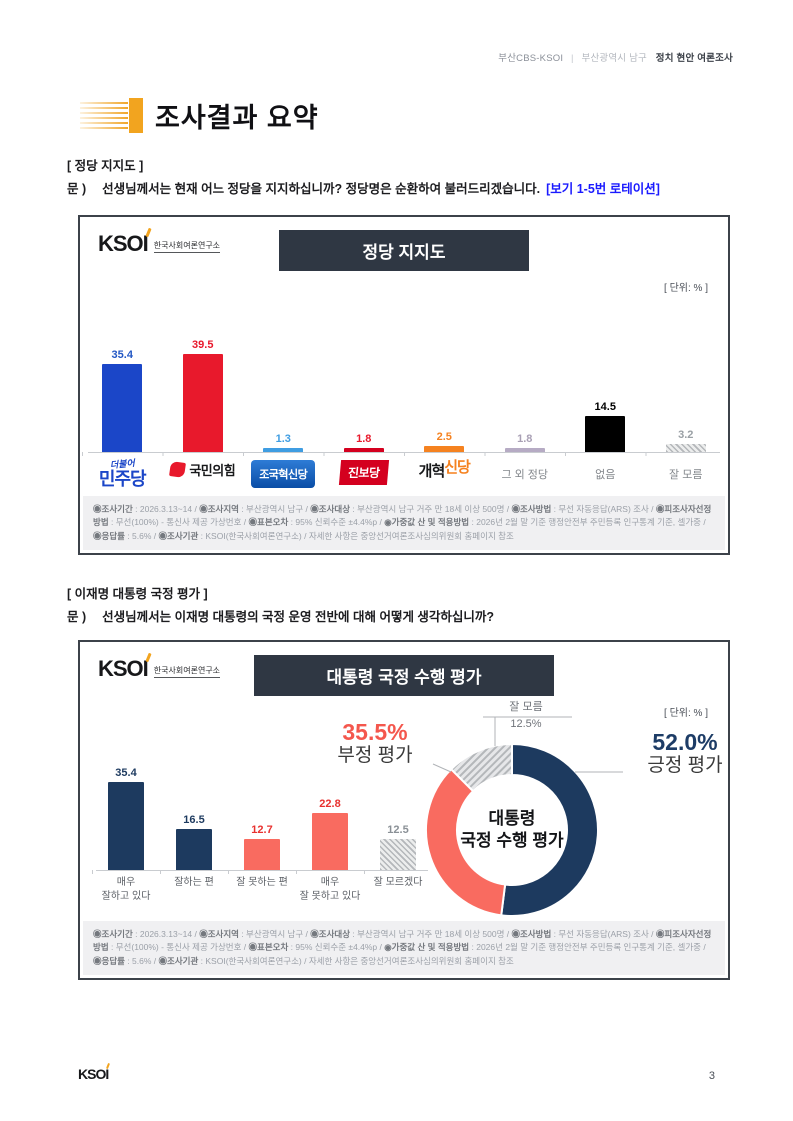 The height and width of the screenshot is (1121, 793). I want to click on donut-center-label: 대통령 국정 수행 평가, so click(512, 830).